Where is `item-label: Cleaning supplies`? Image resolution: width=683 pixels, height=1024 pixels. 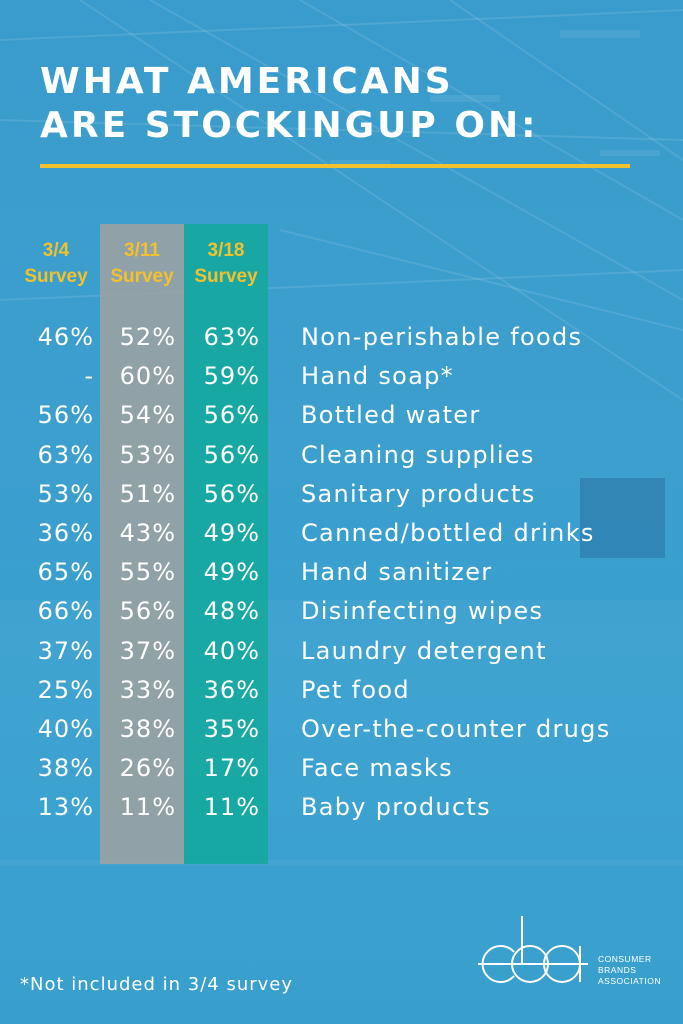
item-label: Cleaning supplies is located at coordinates (418, 454).